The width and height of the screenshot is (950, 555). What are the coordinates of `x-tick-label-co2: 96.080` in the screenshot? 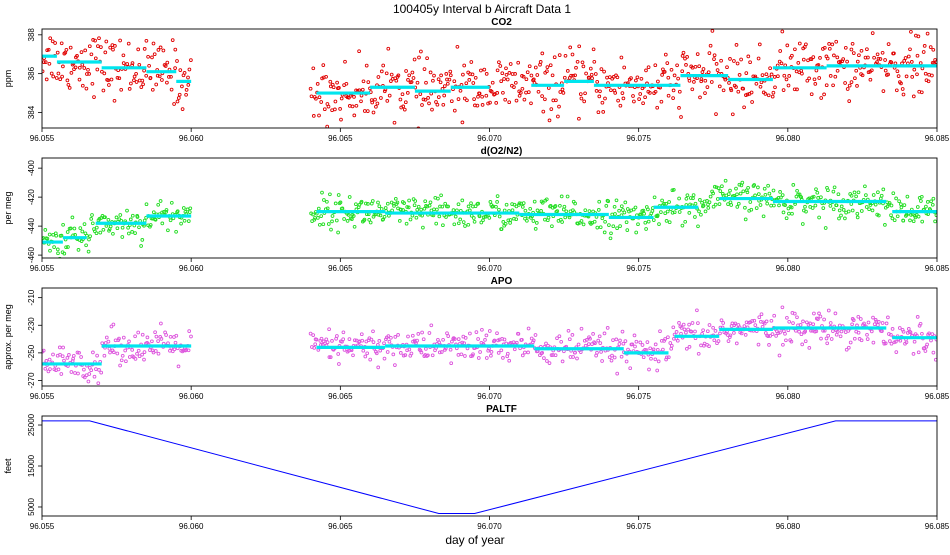 It's located at (788, 138).